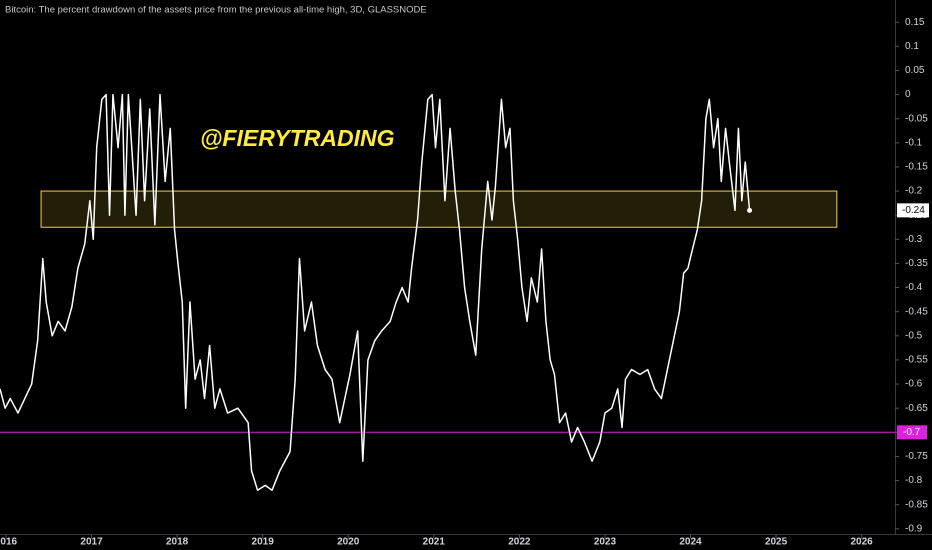  I want to click on y-tick-label: -0.15, so click(916, 167).